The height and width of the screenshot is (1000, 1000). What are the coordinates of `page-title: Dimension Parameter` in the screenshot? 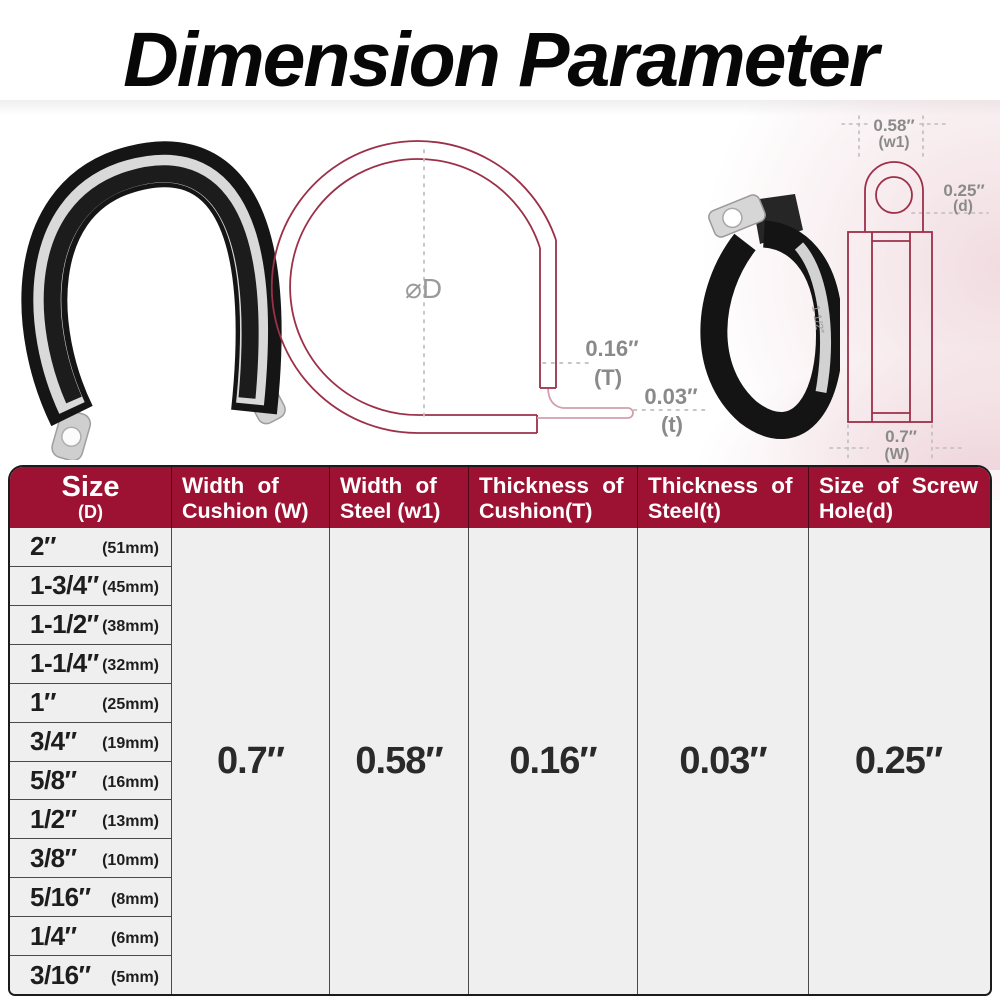 It's located at (501, 60).